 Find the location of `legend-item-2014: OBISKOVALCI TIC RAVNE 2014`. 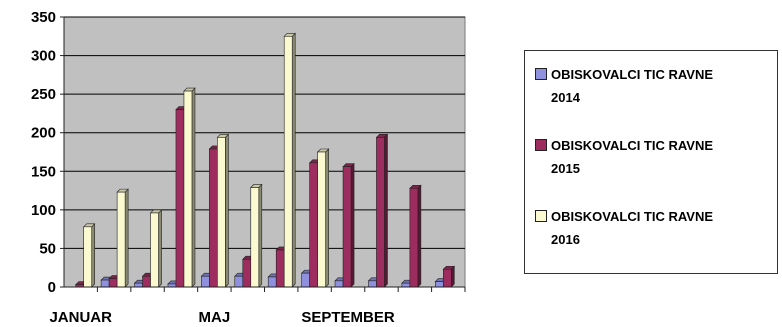

legend-item-2014: OBISKOVALCI TIC RAVNE 2014 is located at coordinates (653, 86).